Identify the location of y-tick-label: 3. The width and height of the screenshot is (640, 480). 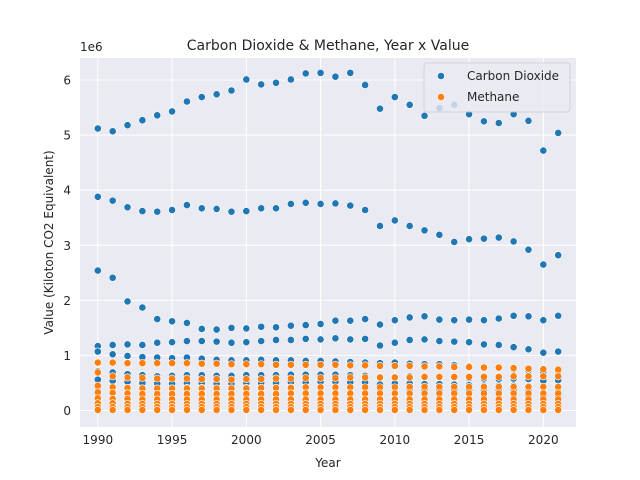
(67, 246).